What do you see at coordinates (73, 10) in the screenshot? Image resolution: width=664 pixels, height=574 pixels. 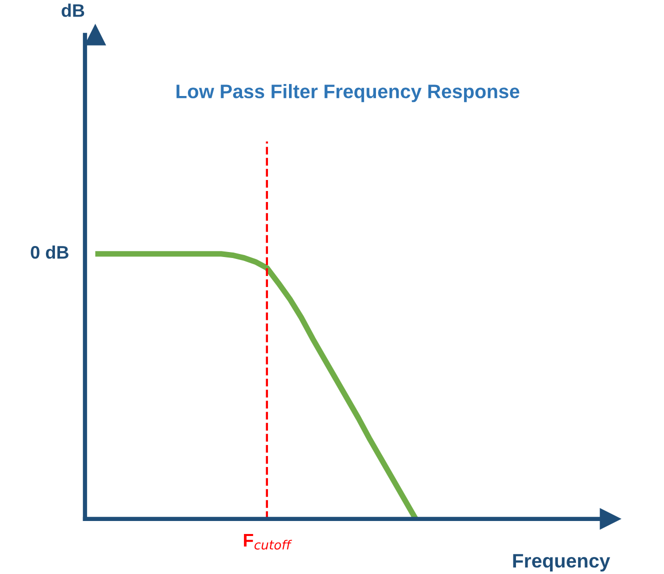 I see `text: dB` at bounding box center [73, 10].